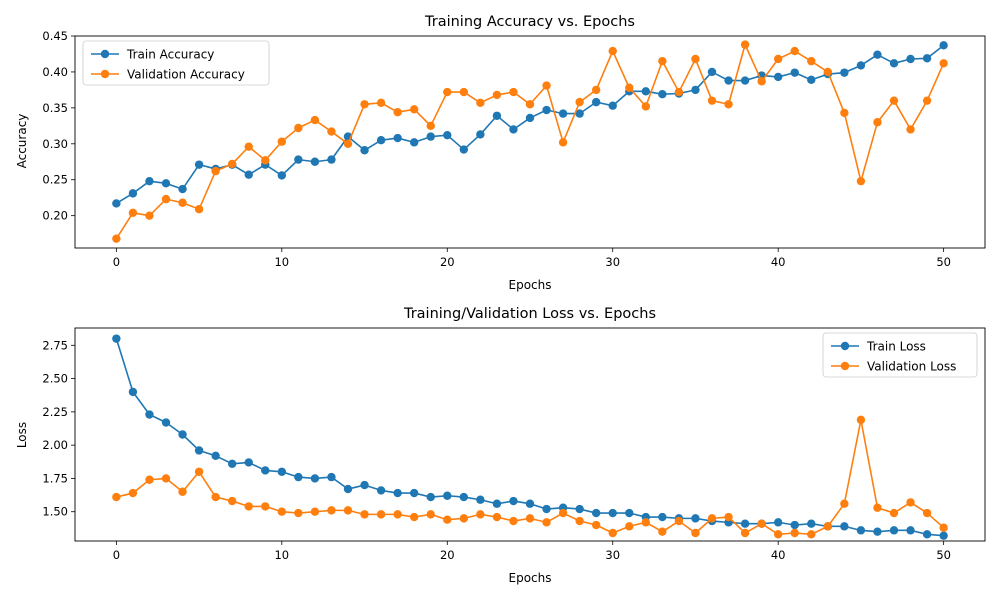  Describe the element at coordinates (612, 555) in the screenshot. I see `loss-x-tick-label: 30` at that location.